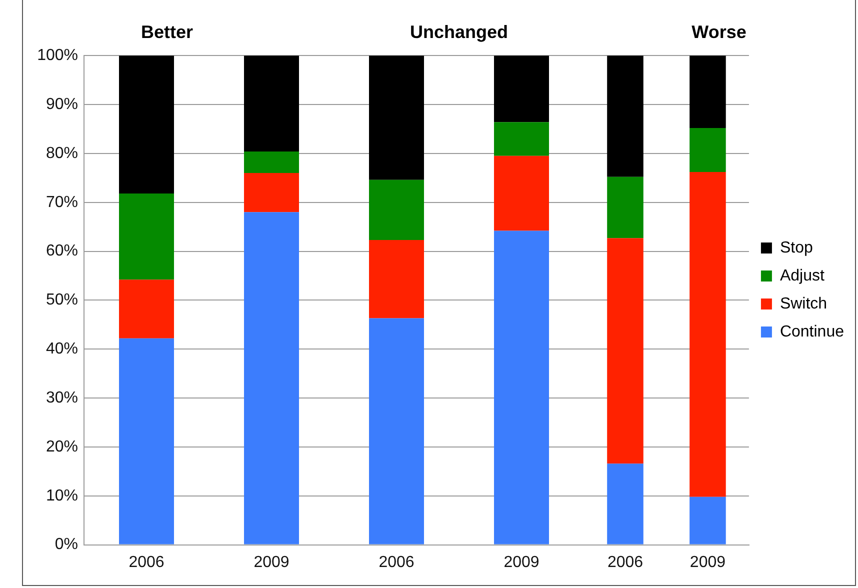  What do you see at coordinates (57, 55) in the screenshot?
I see `y-tick-label: 100%` at bounding box center [57, 55].